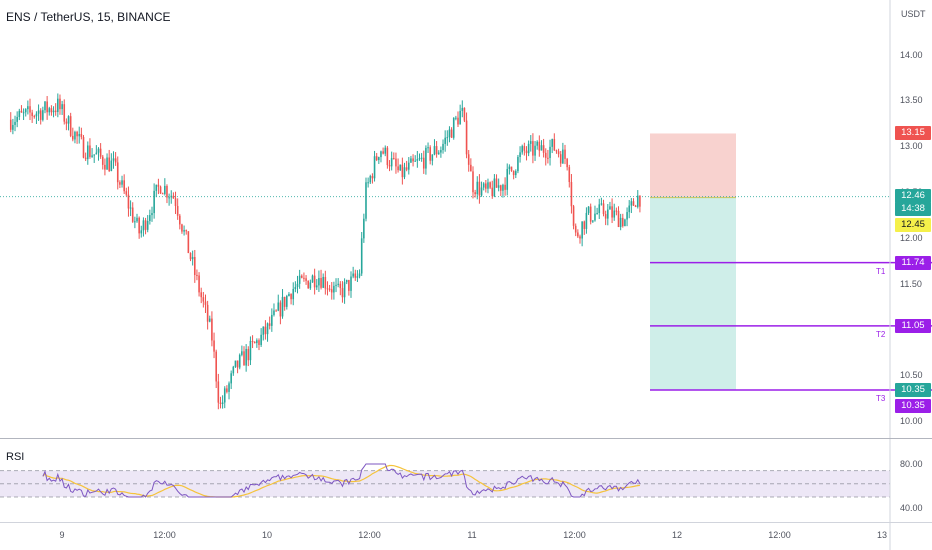 The width and height of the screenshot is (932, 550). Describe the element at coordinates (913, 262) in the screenshot. I see `target1-price-label: 11.74` at that location.